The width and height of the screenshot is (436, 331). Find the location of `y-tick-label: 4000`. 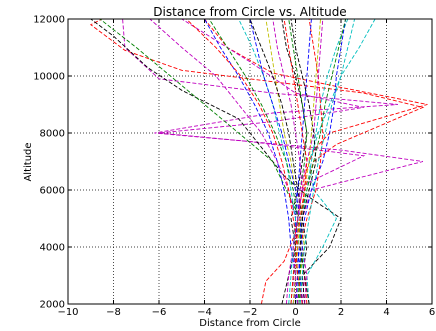

y-tick-label: 4000 is located at coordinates (52, 248).